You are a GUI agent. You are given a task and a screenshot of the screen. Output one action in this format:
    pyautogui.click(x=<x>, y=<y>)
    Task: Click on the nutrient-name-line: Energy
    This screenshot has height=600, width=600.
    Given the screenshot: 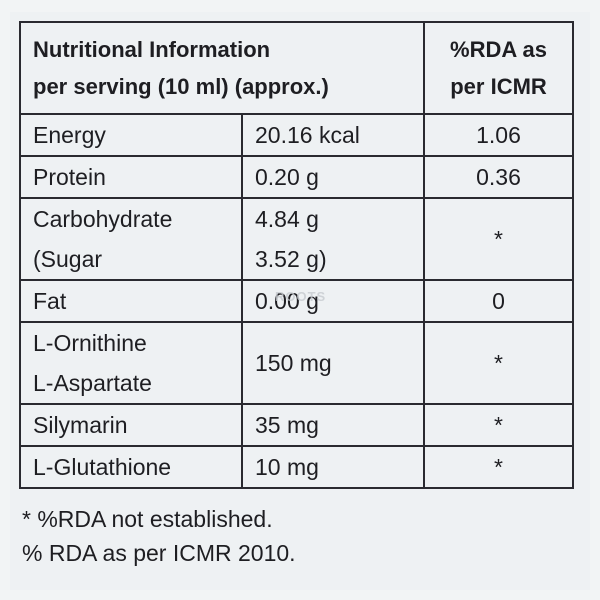 What is the action you would take?
    pyautogui.click(x=69, y=135)
    